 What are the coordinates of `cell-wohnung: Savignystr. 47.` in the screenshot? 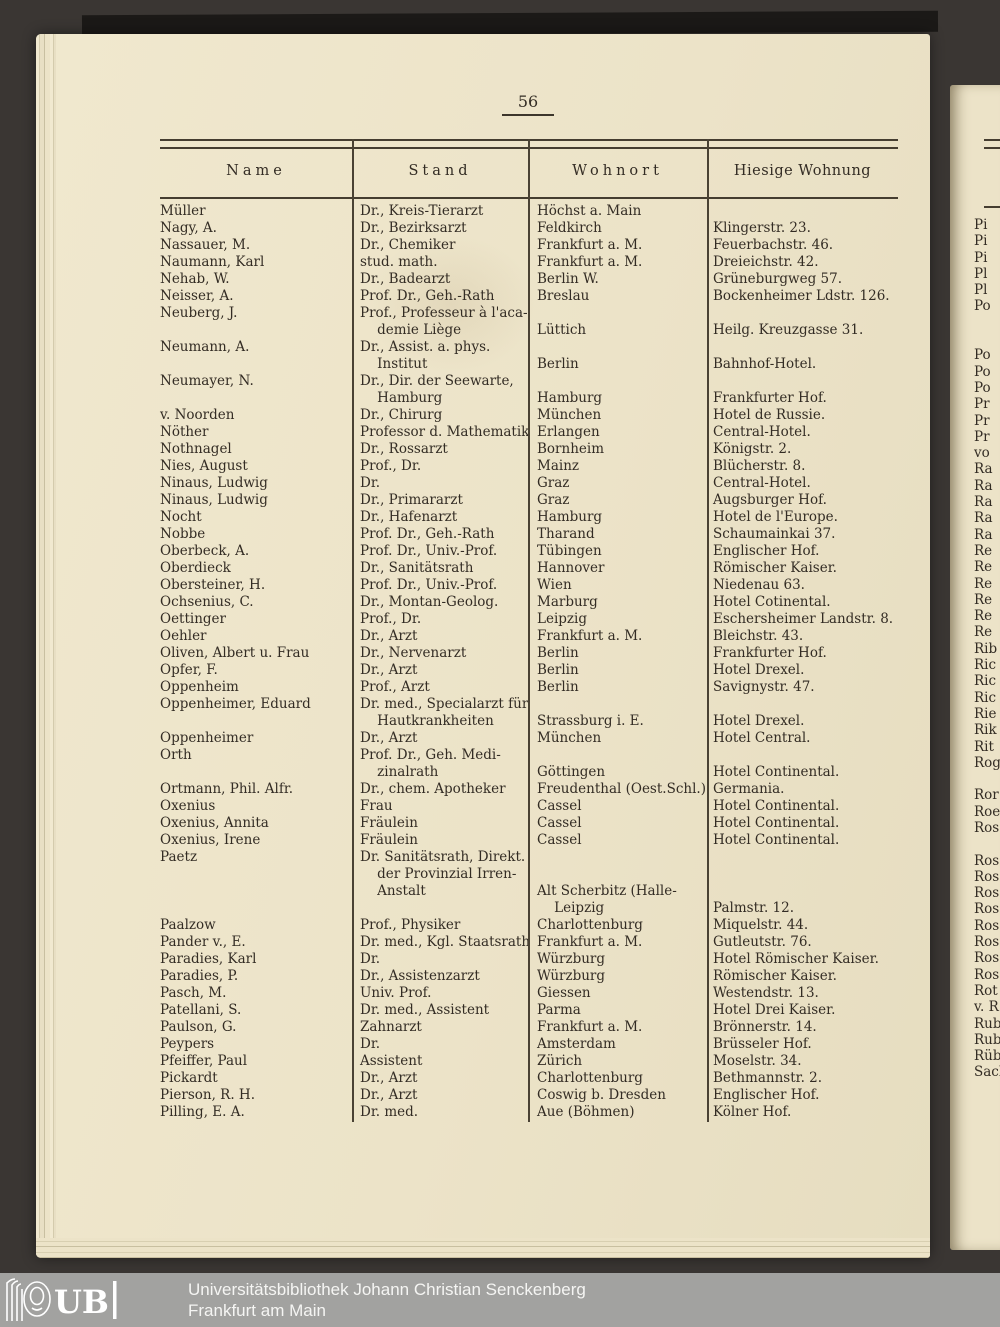 It's located at (764, 687).